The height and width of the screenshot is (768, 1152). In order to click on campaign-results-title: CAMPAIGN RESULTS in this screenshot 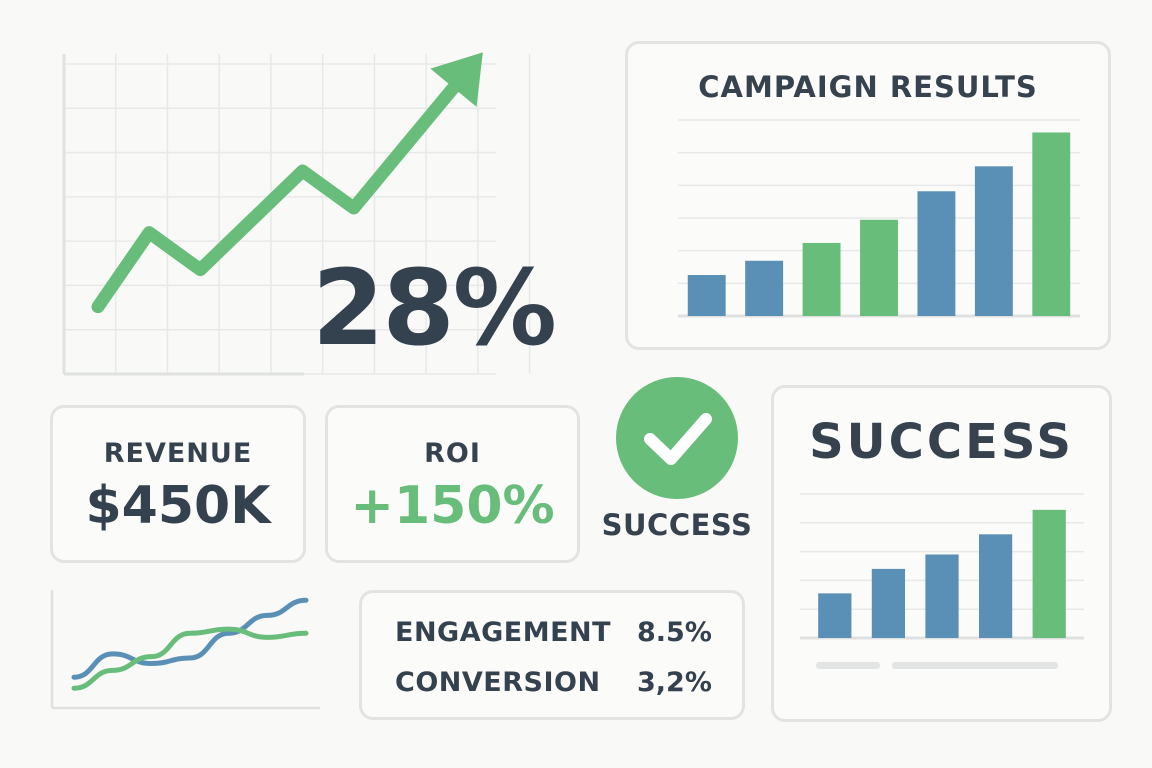, I will do `click(868, 87)`.